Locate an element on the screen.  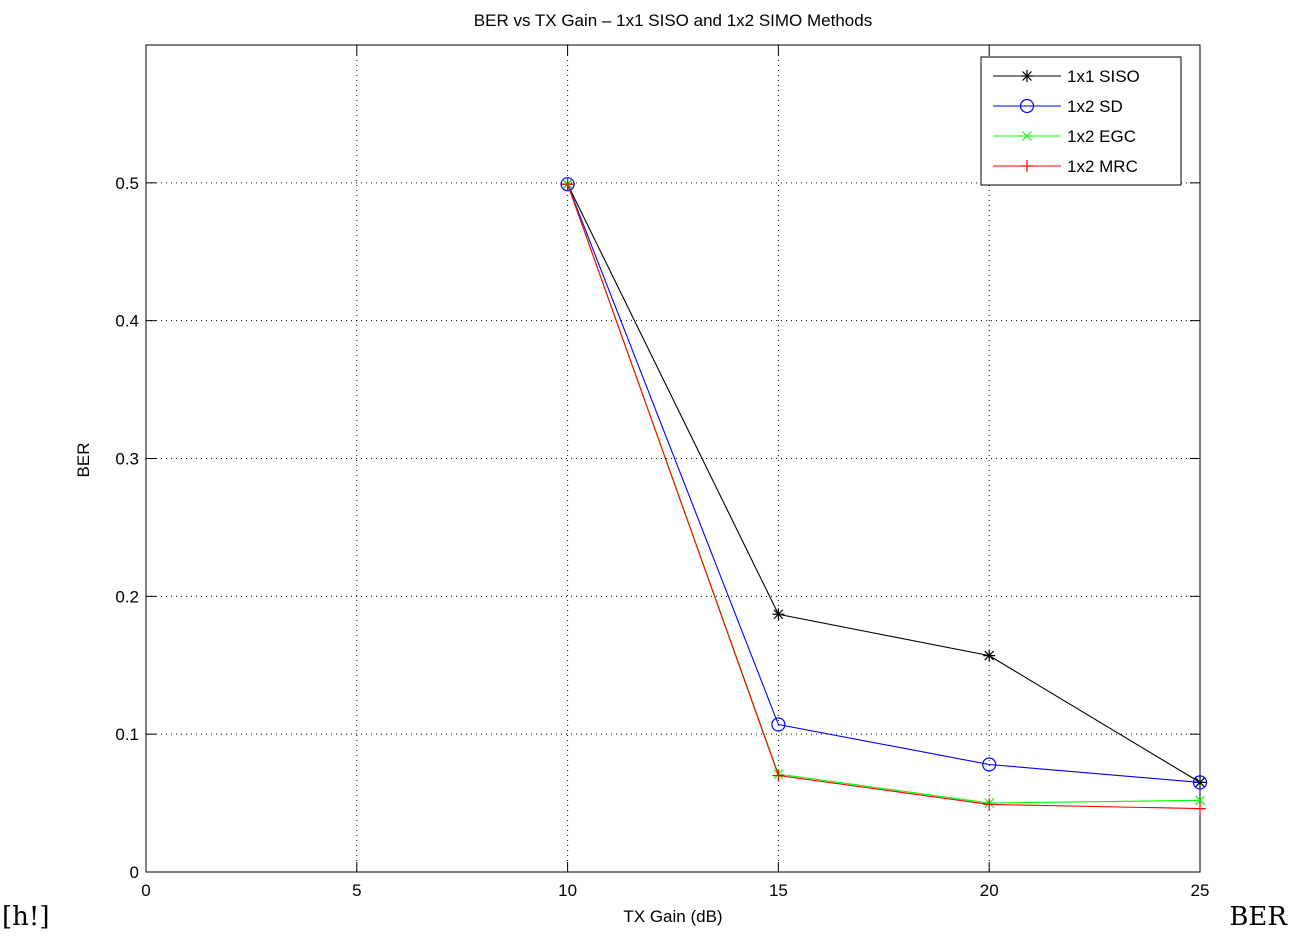
y-tick-label: 0.3 is located at coordinates (127, 459).